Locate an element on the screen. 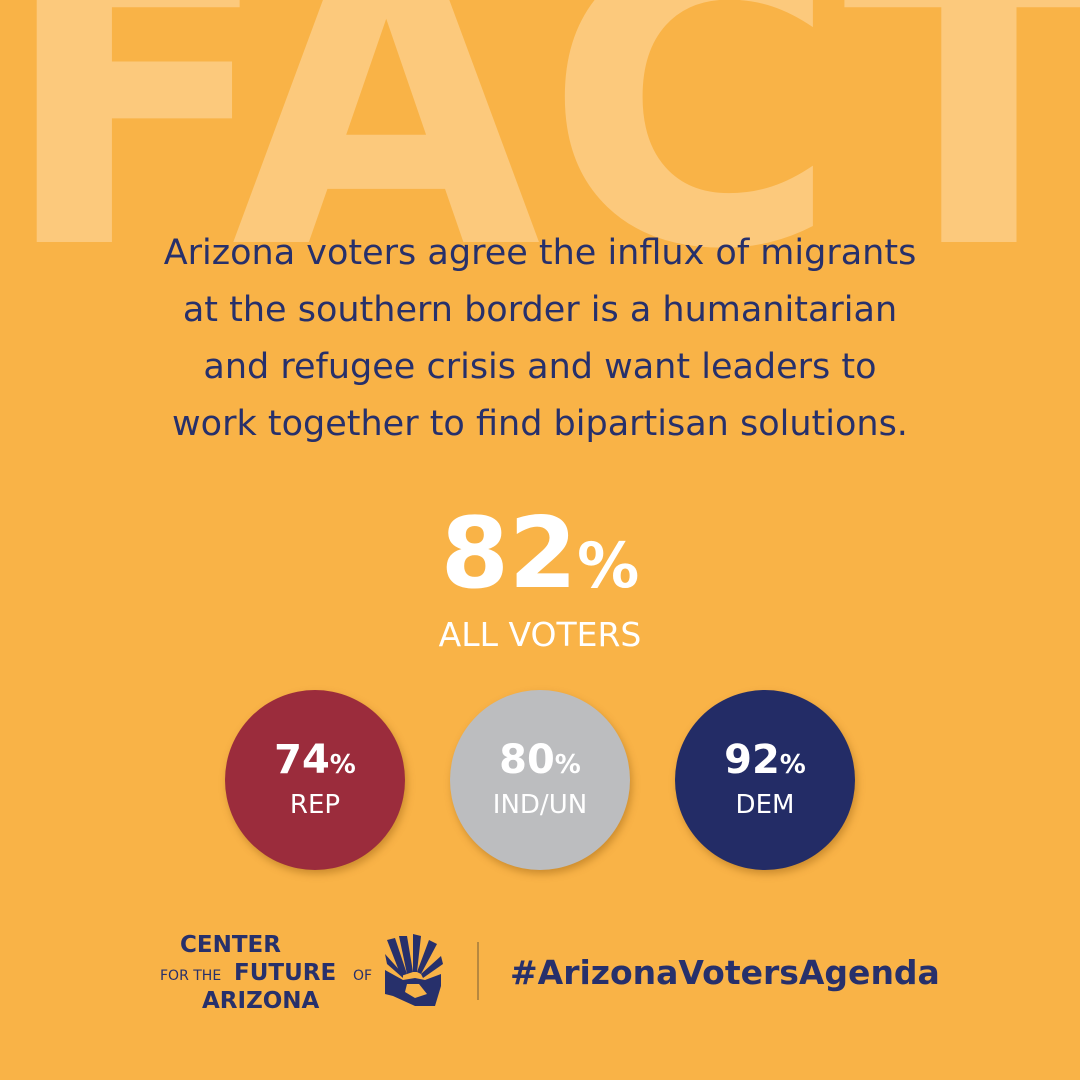 Image resolution: width=1080 pixels, height=1080 pixels. headline-stat: 82% is located at coordinates (540, 554).